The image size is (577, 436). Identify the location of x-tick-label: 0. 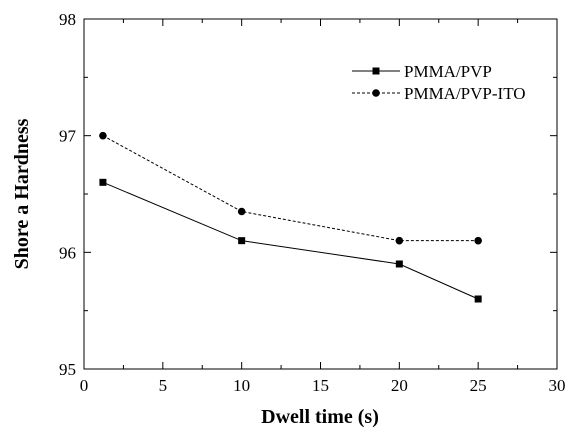
(84, 385).